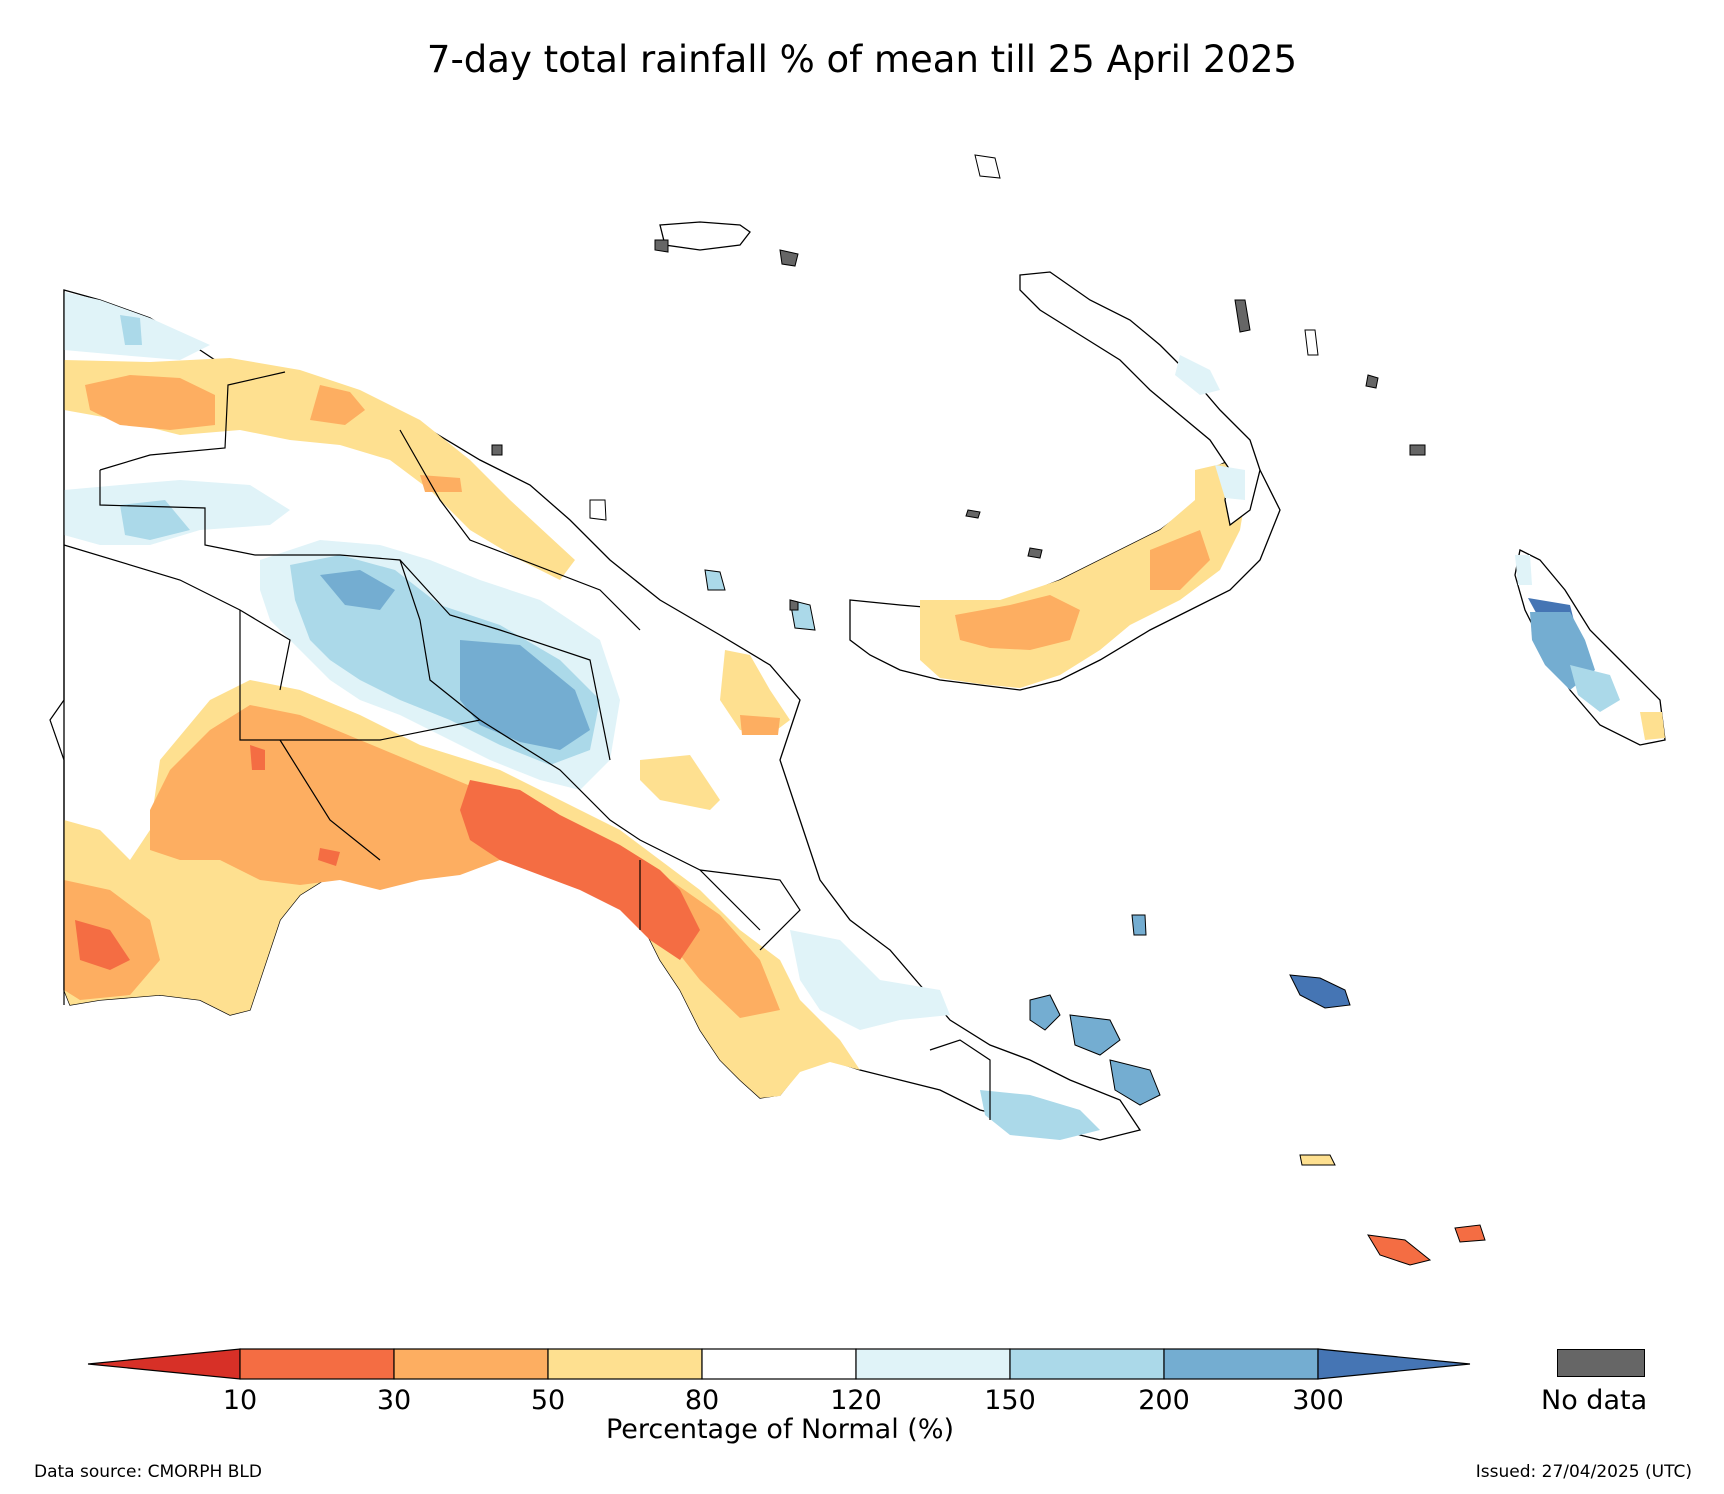 Image resolution: width=1724 pixels, height=1494 pixels. I want to click on colorbar-tick: 300, so click(1318, 1400).